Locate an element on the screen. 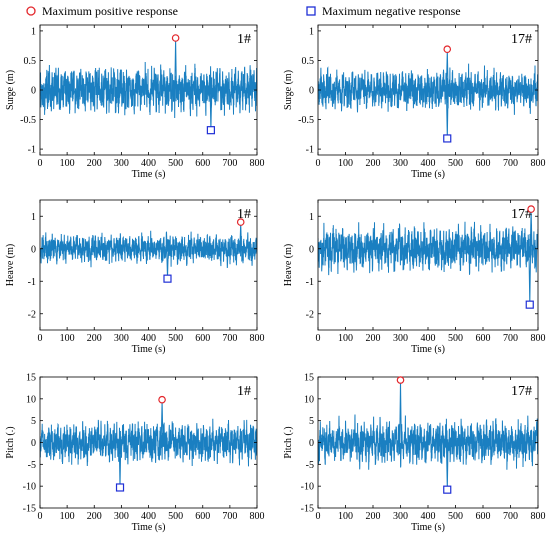 Image resolution: width=550 pixels, height=542 pixels. panel-3-xlabel: Time (s) is located at coordinates (149, 349).